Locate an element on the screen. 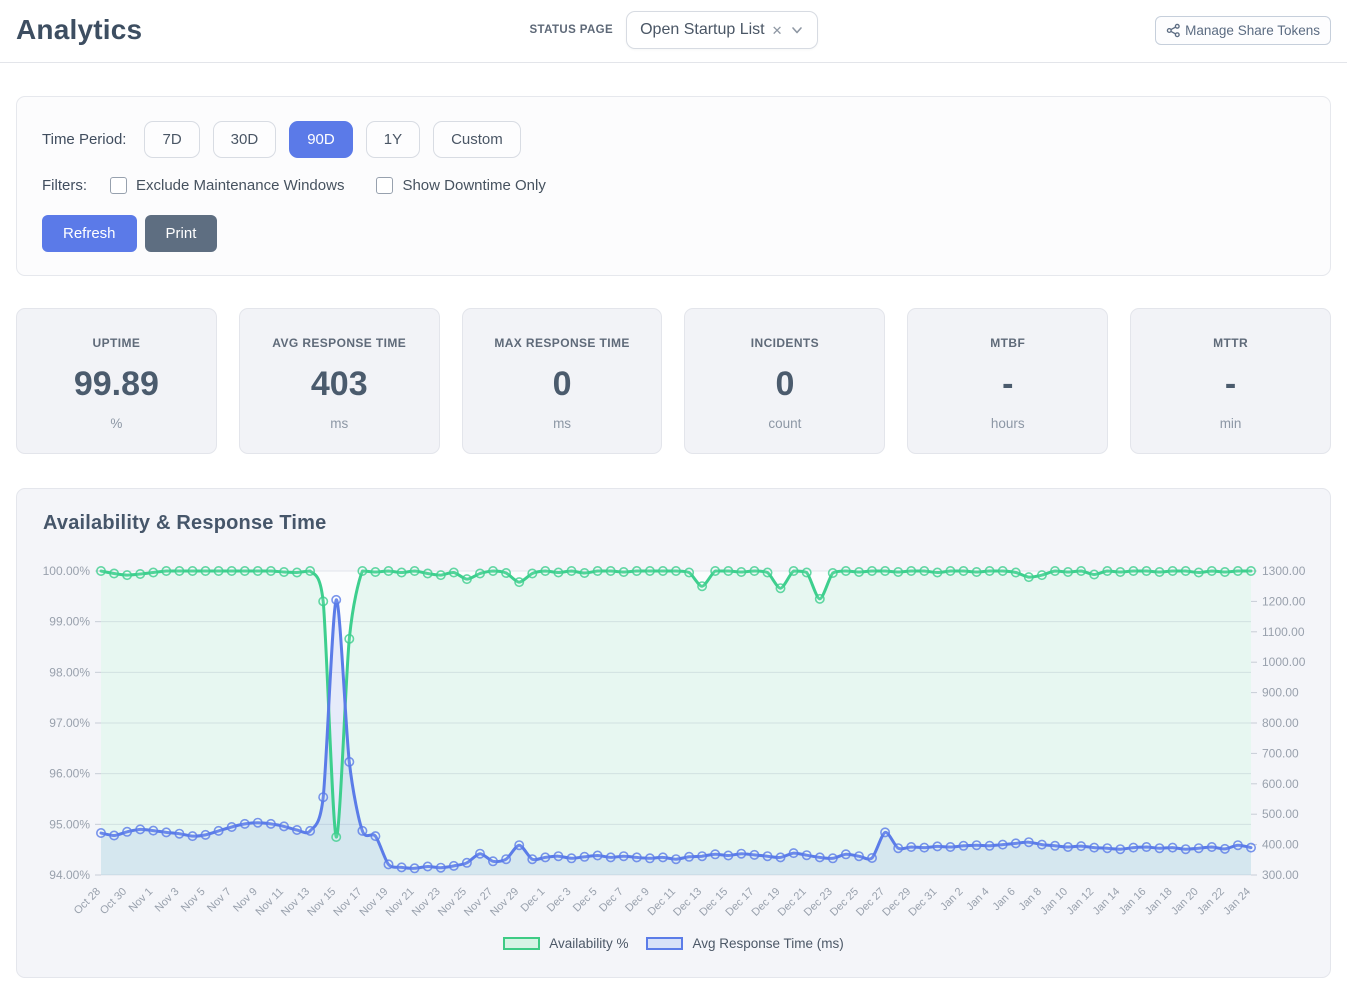 The image size is (1347, 995). svg-text: 1200.00 is located at coordinates (1284, 601).